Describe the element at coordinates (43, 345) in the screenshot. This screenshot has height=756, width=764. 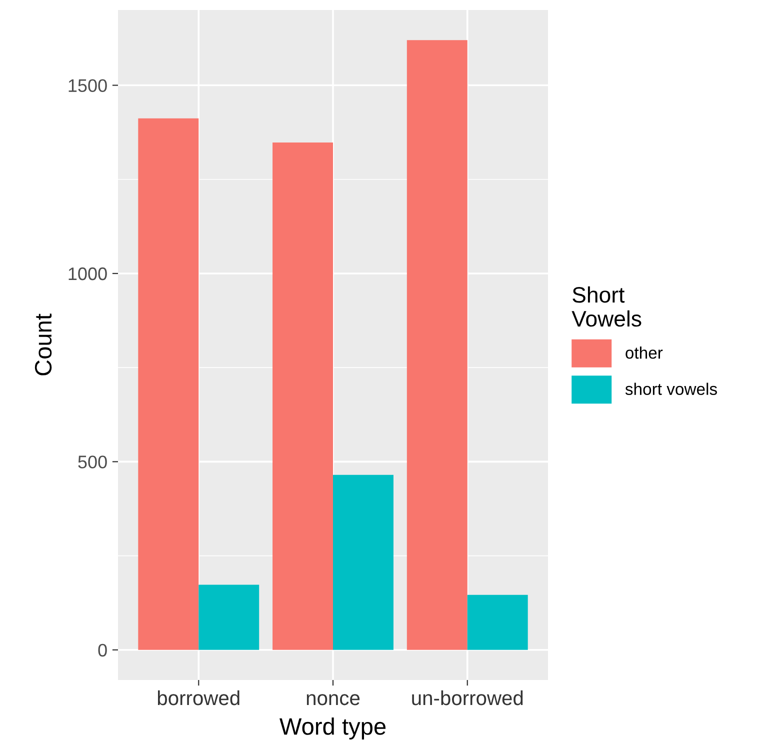
I see `y-axis-title: Count` at that location.